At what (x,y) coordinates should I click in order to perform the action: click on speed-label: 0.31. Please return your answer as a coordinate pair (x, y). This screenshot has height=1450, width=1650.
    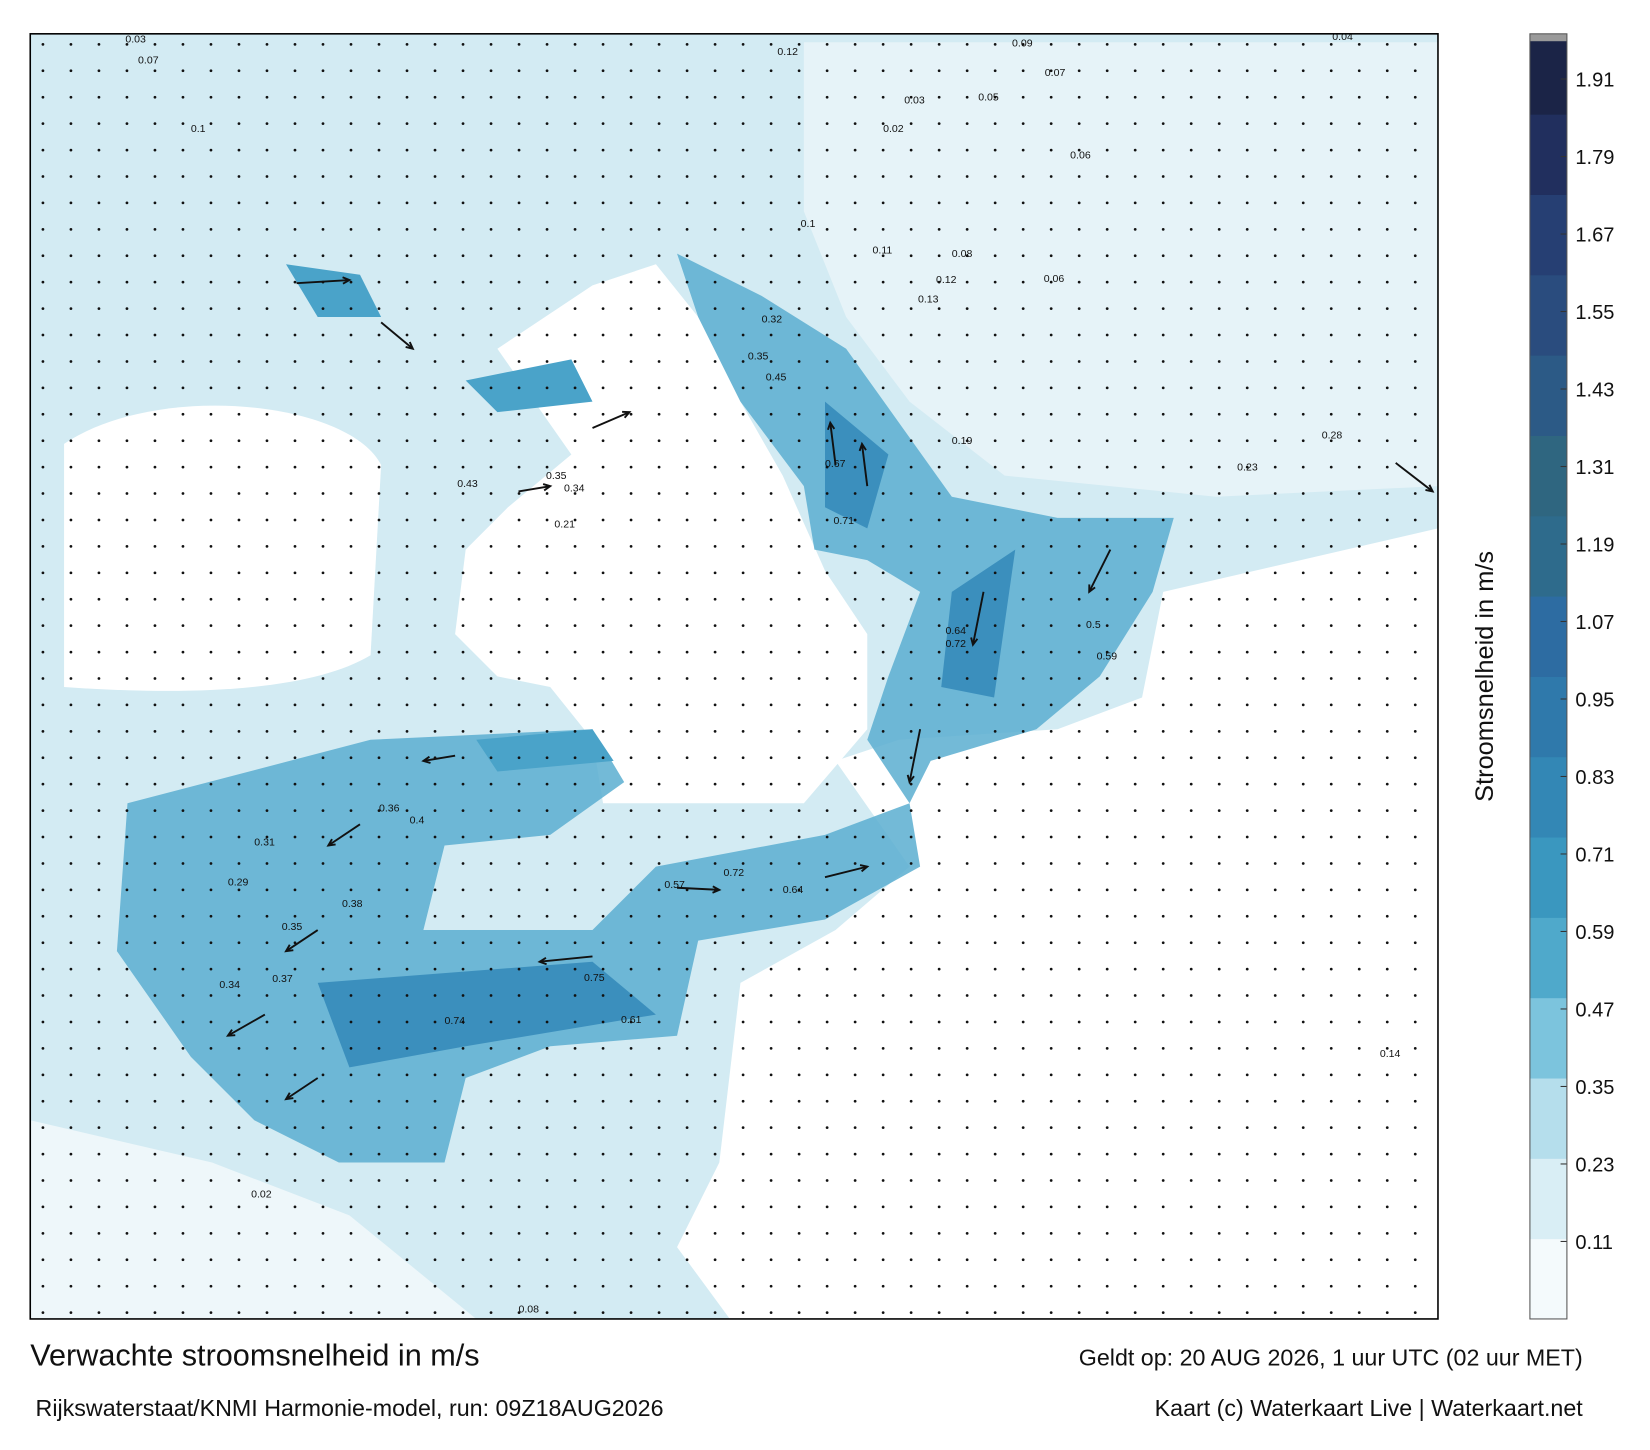
    Looking at the image, I should click on (264, 842).